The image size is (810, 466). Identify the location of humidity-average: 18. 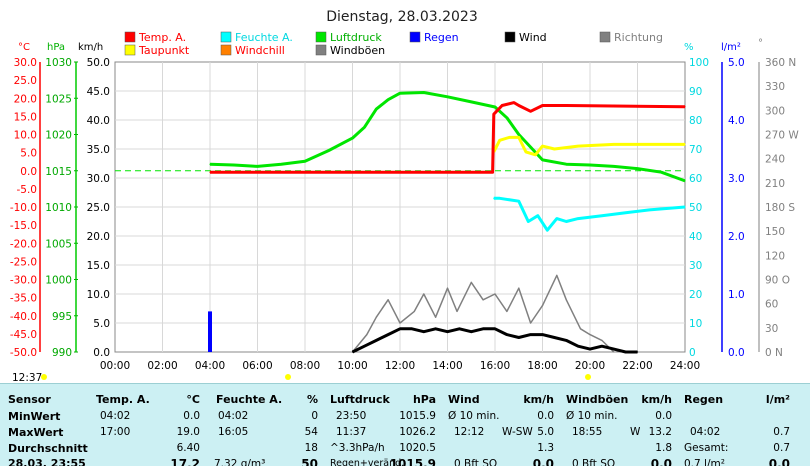
(311, 448).